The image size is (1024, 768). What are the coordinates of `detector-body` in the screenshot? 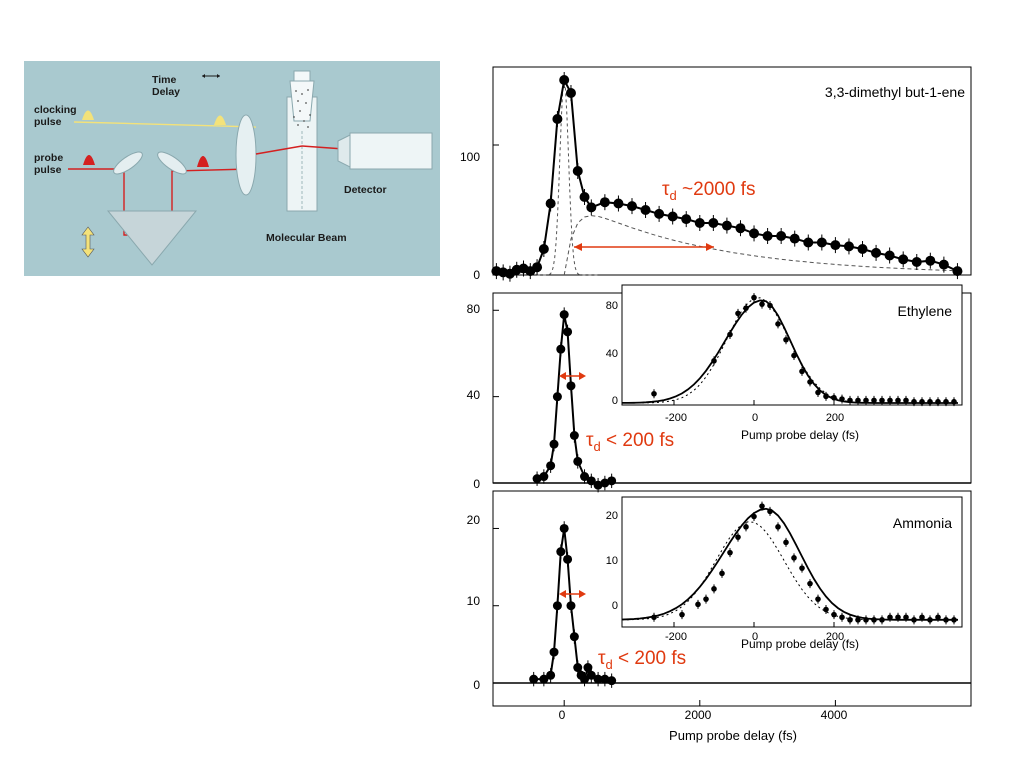 It's located at (391, 151).